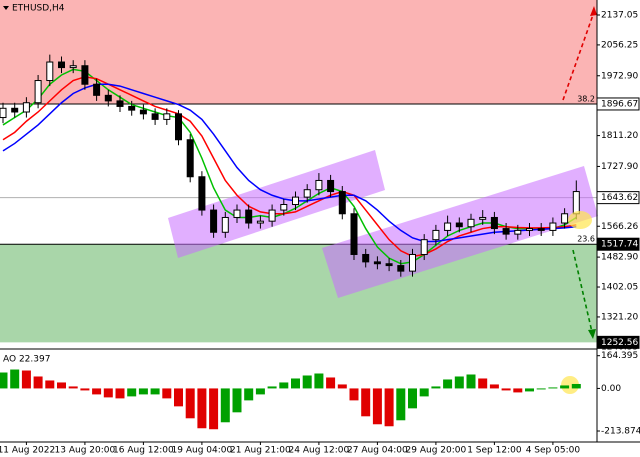 This screenshot has width=640, height=457. What do you see at coordinates (260, 451) in the screenshot?
I see `x-tick-label: 21 Aug 21:00` at bounding box center [260, 451].